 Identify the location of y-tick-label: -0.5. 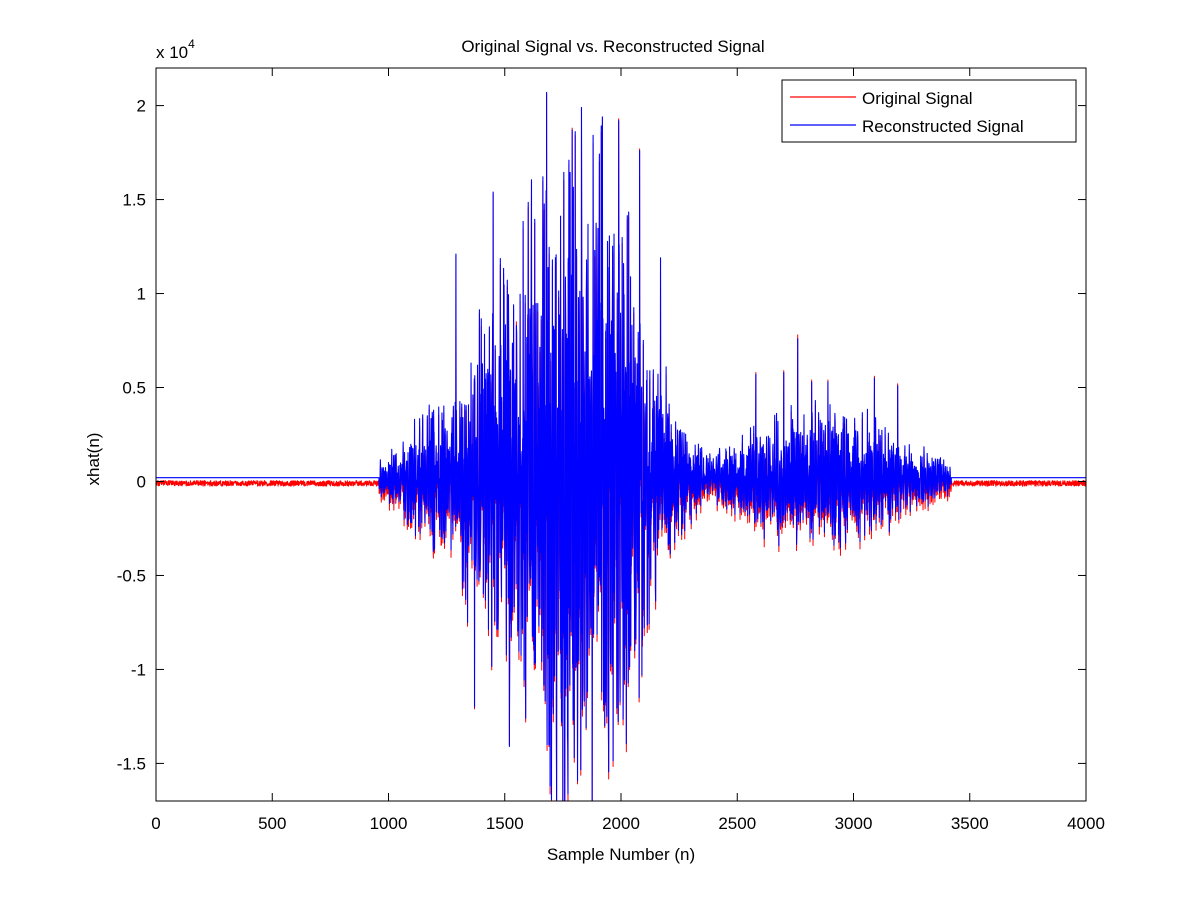
(131, 575).